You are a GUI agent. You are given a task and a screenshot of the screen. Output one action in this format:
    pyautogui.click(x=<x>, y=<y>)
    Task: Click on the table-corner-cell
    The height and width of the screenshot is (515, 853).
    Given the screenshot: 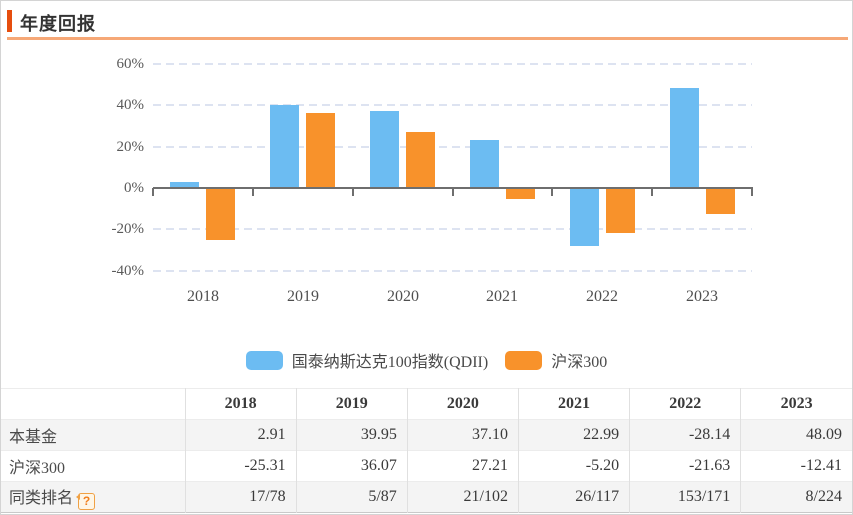 What is the action you would take?
    pyautogui.click(x=93, y=404)
    